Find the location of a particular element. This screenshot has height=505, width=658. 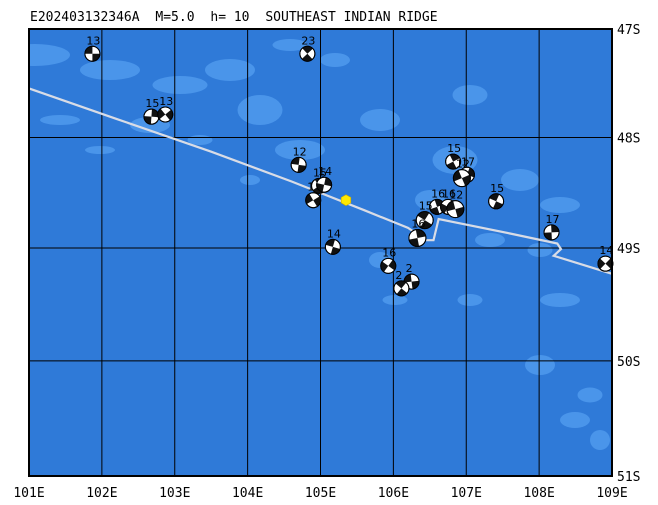

beachball: 23 is located at coordinates (307, 48).